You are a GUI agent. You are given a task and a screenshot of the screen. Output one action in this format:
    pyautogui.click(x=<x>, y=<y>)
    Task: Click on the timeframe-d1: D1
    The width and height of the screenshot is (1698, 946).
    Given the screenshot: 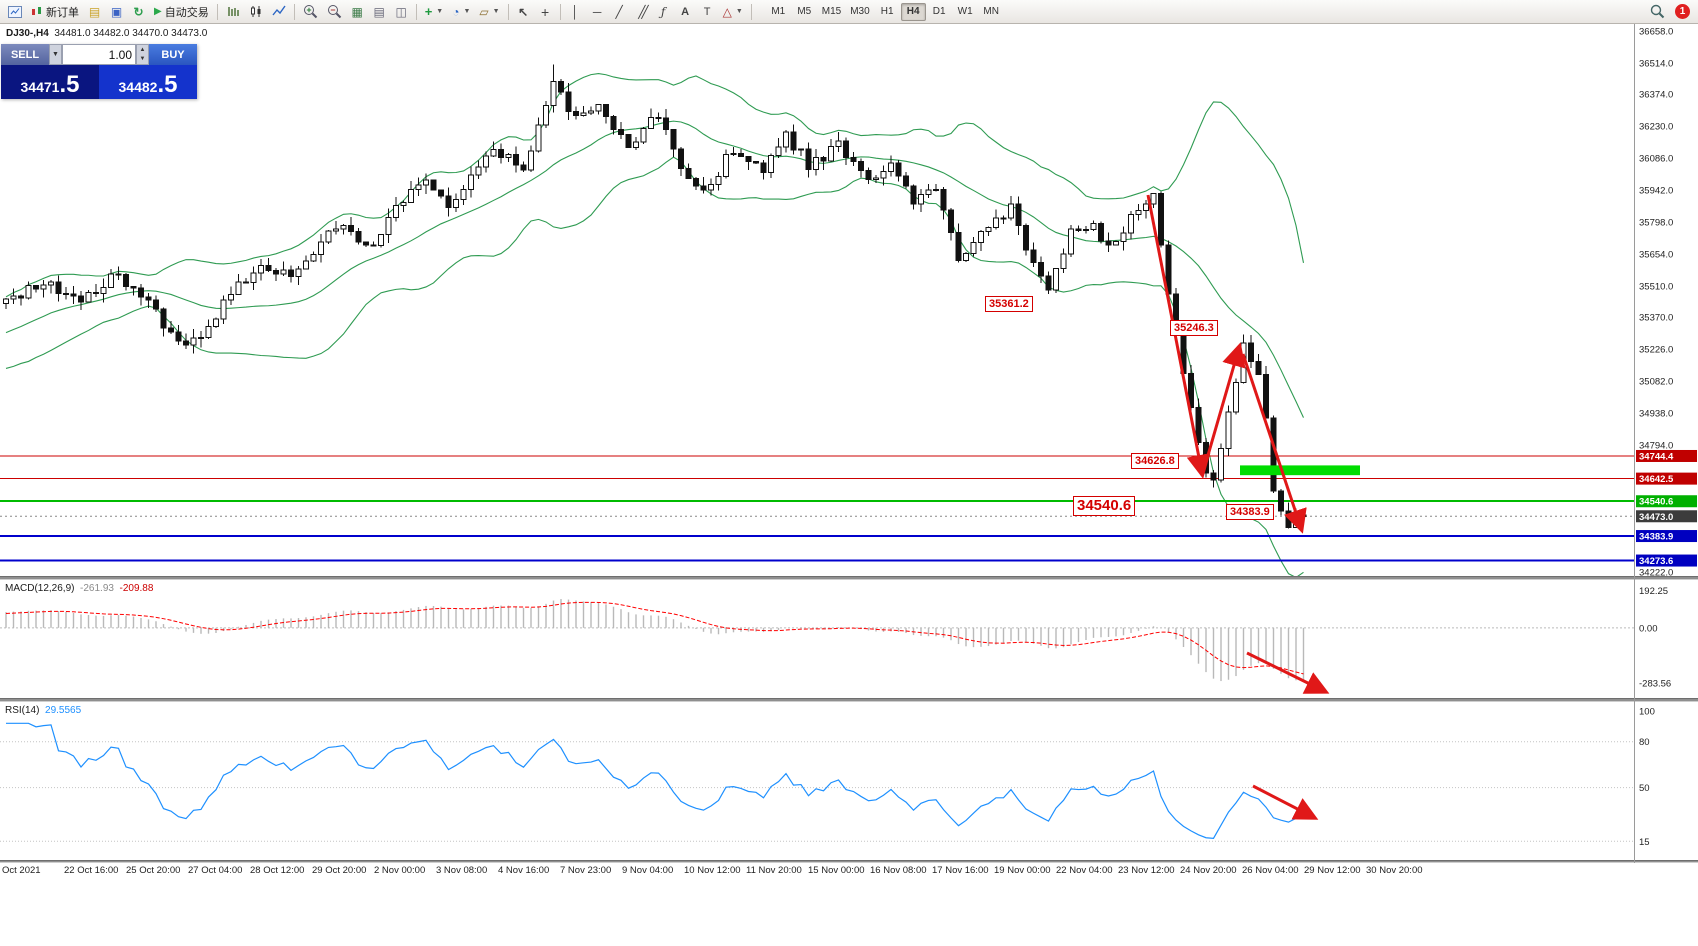 What is the action you would take?
    pyautogui.click(x=939, y=11)
    